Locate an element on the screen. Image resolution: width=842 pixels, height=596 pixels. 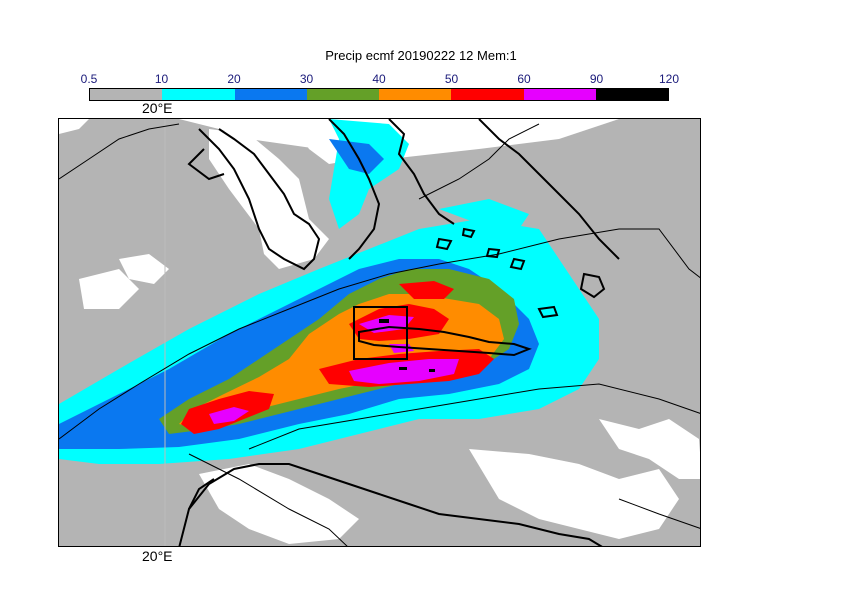
colorbar-tick: 90 is located at coordinates (596, 79).